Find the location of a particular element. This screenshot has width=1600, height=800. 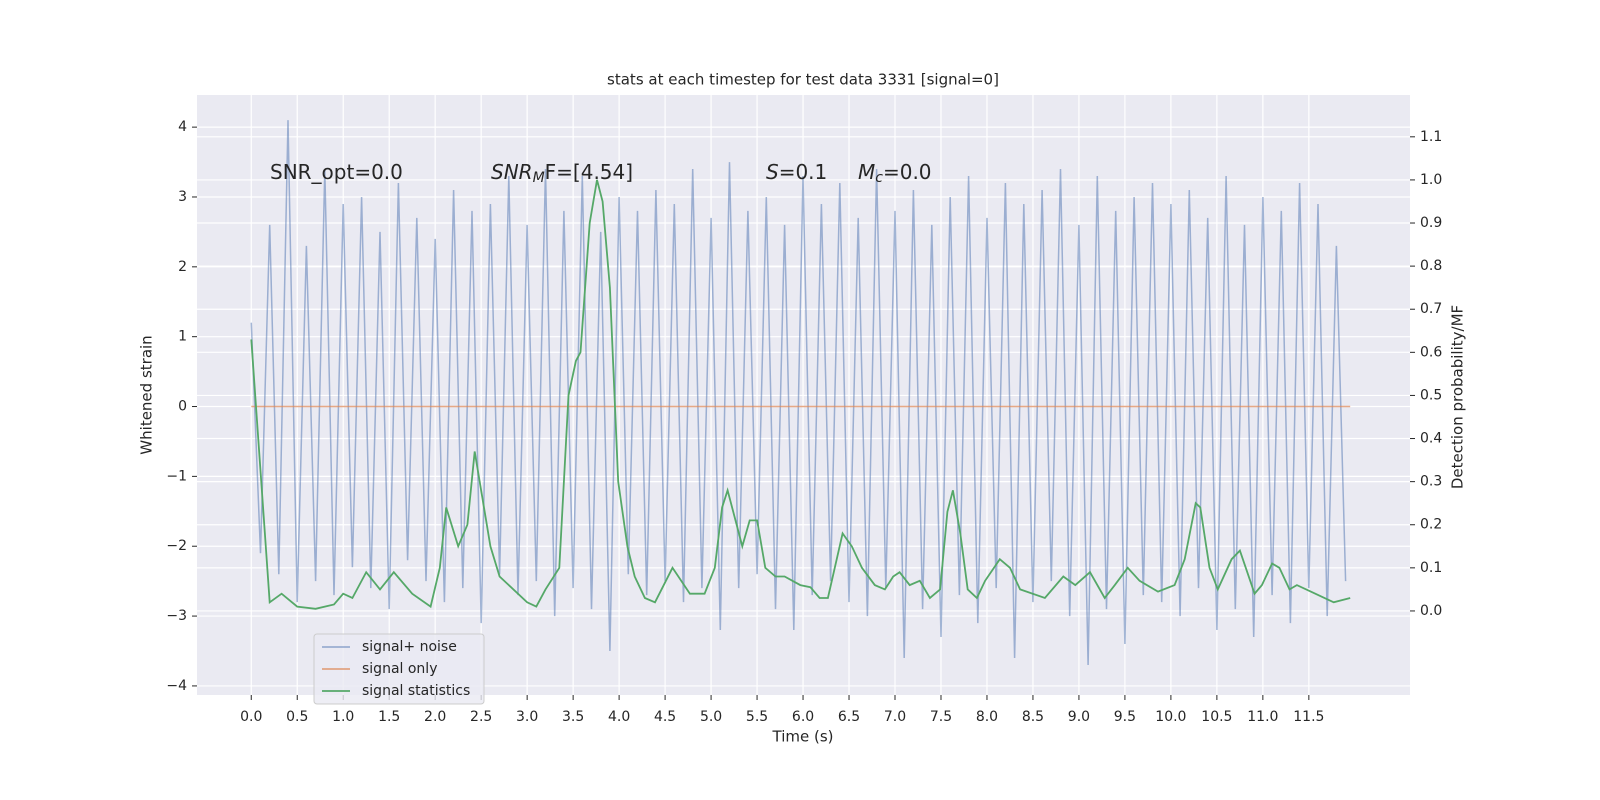

x-tick-label: 5.0 is located at coordinates (711, 717).